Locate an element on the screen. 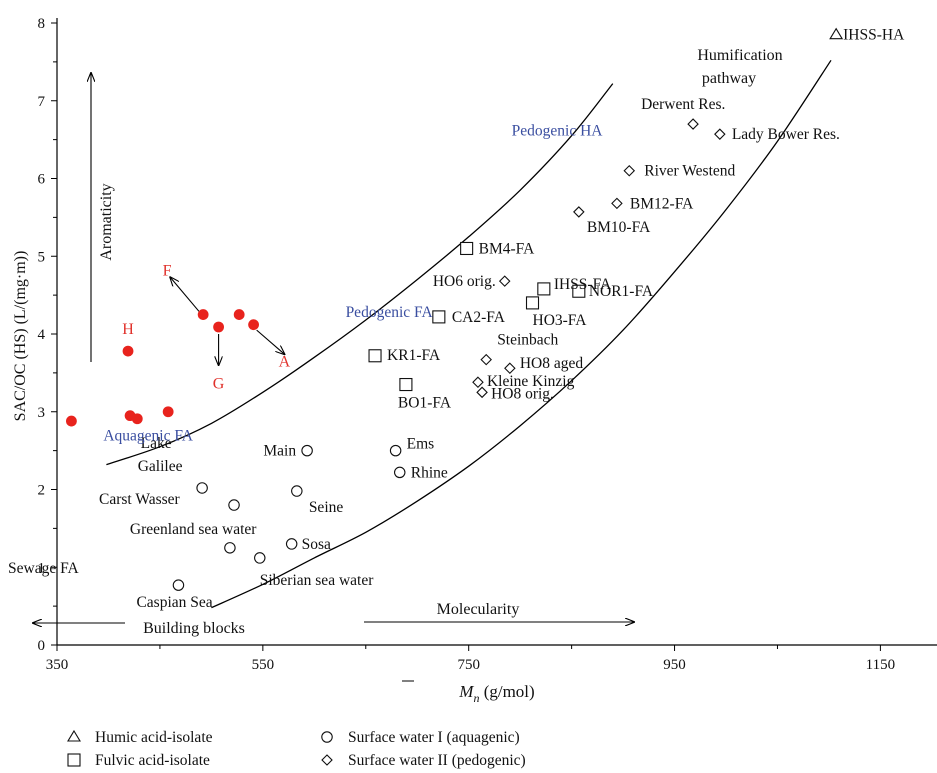 The height and width of the screenshot is (773, 937). derwent-res-marker is located at coordinates (693, 124).